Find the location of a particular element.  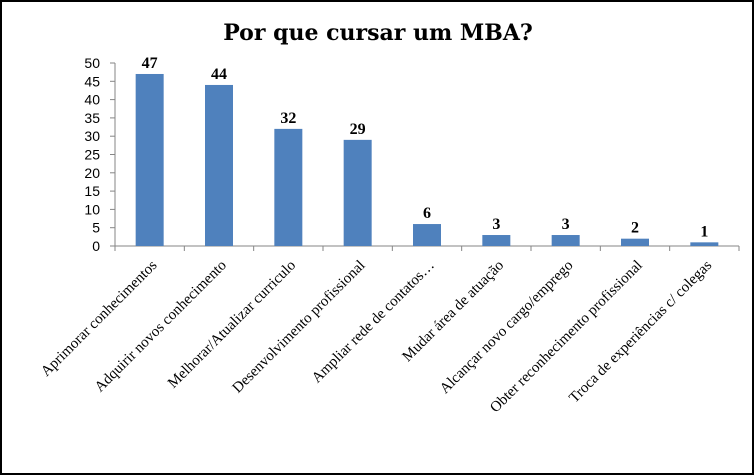

category-label: Troca de experiências c/ colegas is located at coordinates (640, 331).